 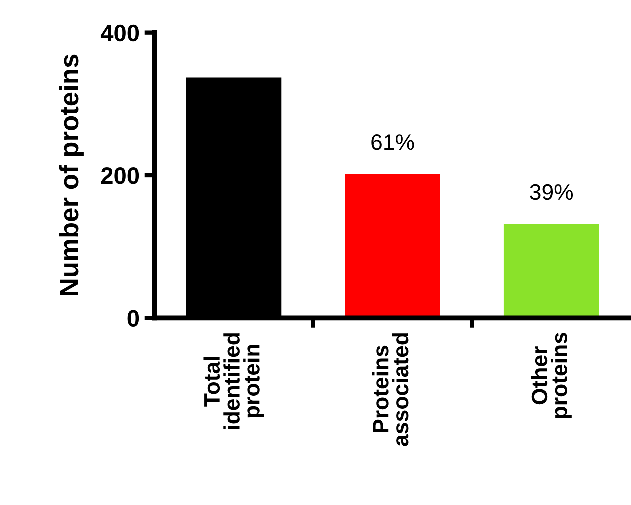 What do you see at coordinates (134, 318) in the screenshot?
I see `y-tick-label: 0` at bounding box center [134, 318].